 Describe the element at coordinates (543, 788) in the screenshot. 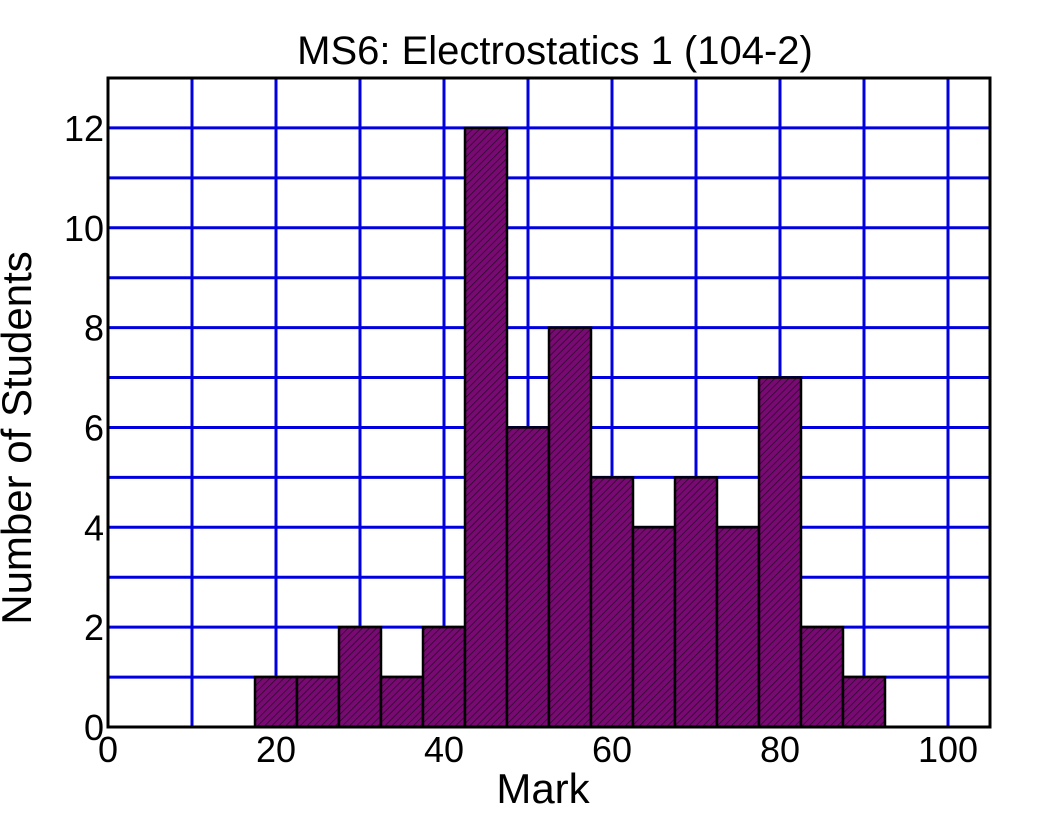

I see `x-axis-label: Mark` at that location.